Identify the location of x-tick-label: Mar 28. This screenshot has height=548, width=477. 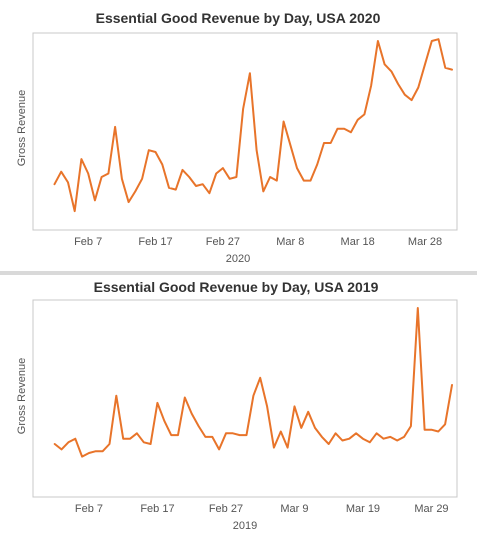
(425, 242).